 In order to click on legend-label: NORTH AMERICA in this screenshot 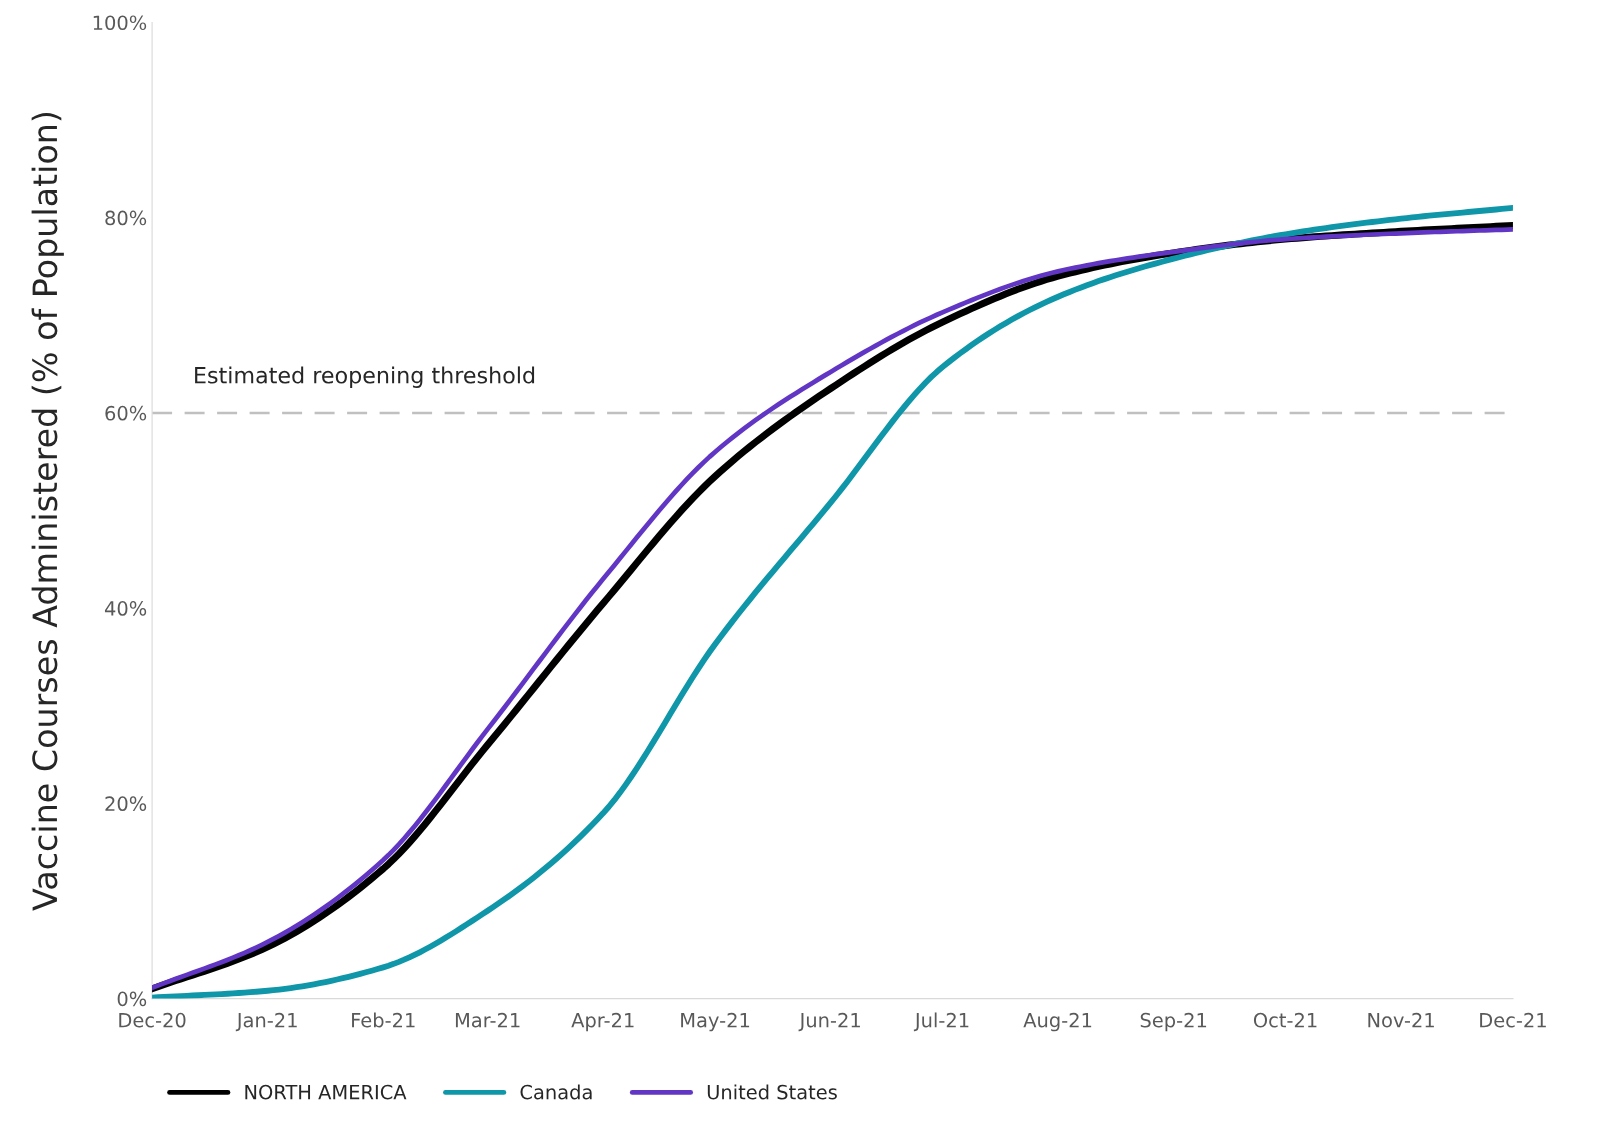, I will do `click(326, 1092)`.